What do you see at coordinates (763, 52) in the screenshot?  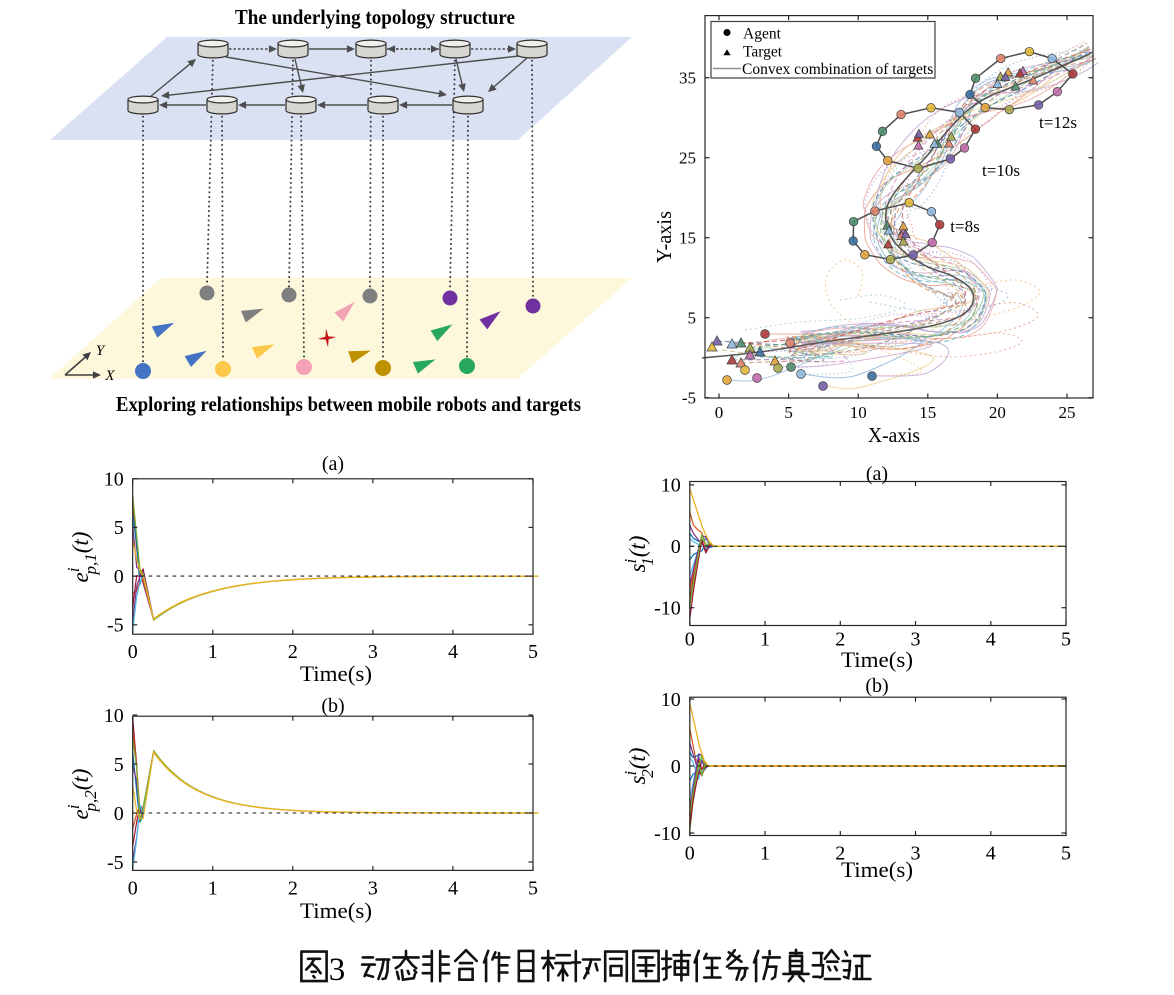 I see `svg-text: Target` at bounding box center [763, 52].